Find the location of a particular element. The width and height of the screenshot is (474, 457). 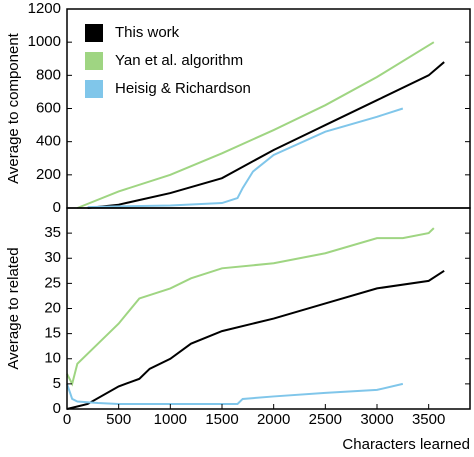

y-tick-label: 5 is located at coordinates (57, 383).